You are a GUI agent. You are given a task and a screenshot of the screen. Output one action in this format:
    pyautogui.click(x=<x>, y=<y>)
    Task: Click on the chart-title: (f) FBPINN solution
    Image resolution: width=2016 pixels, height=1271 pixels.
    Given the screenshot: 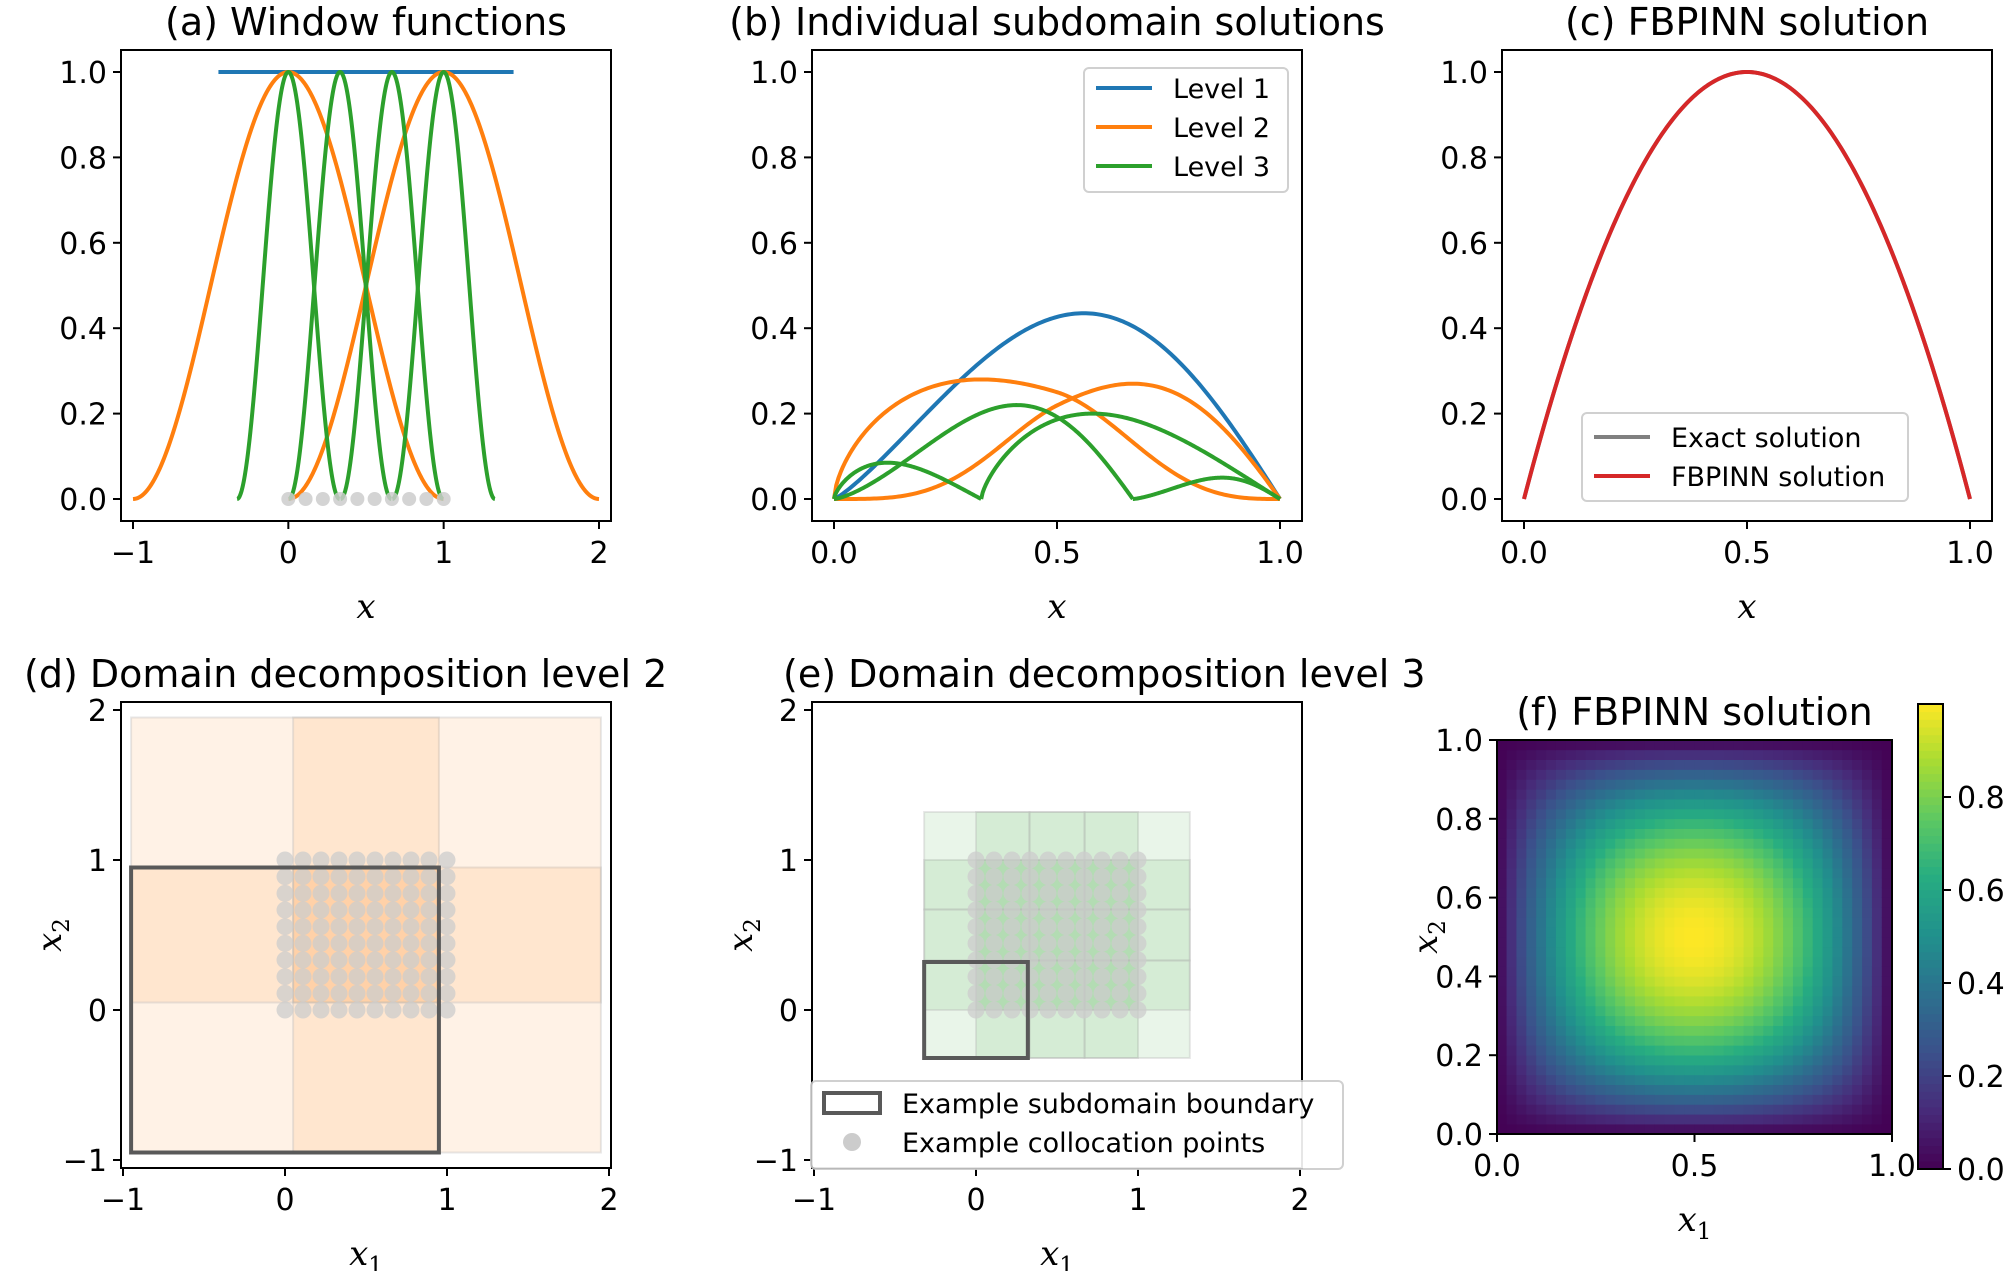 What is the action you would take?
    pyautogui.click(x=1694, y=712)
    